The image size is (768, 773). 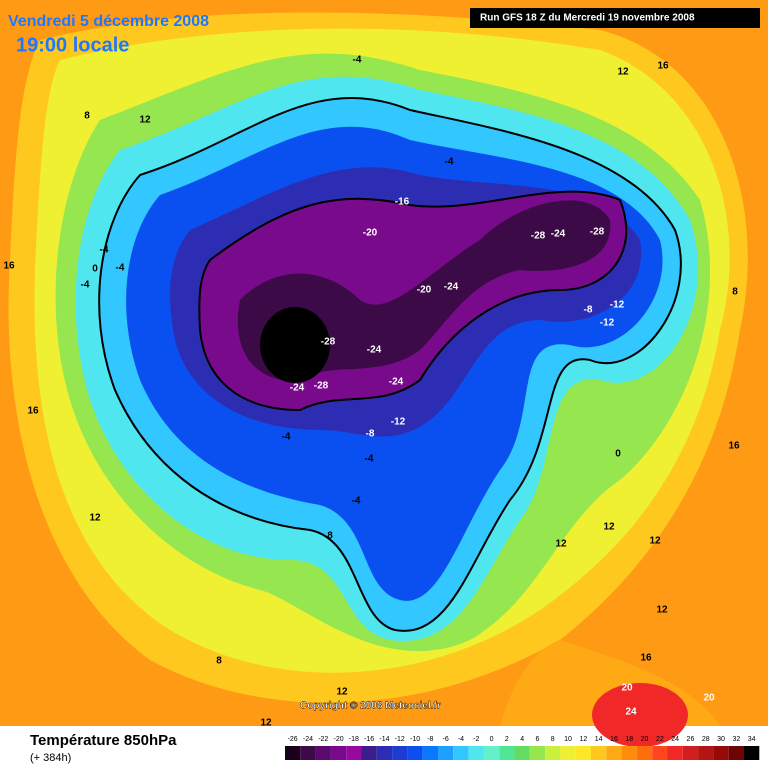 What do you see at coordinates (384, 739) in the screenshot?
I see `scale-label: -14` at bounding box center [384, 739].